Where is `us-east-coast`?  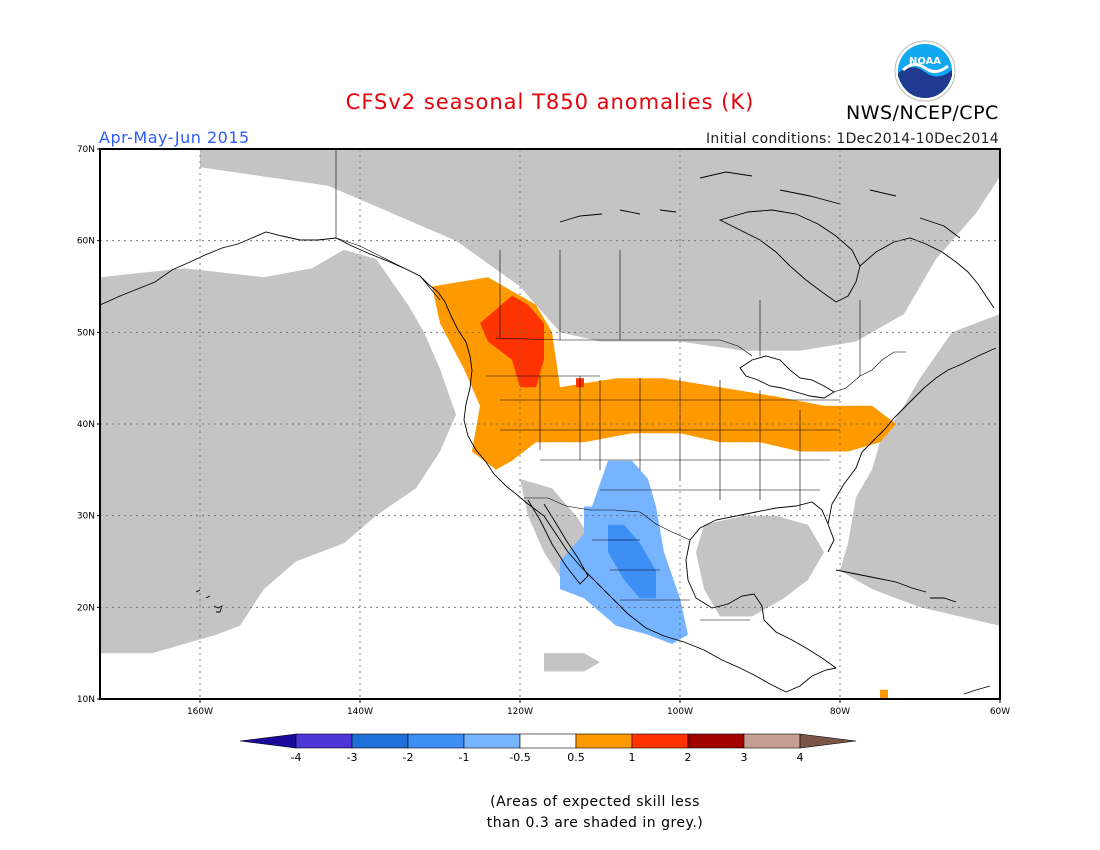
us-east-coast is located at coordinates (912, 436).